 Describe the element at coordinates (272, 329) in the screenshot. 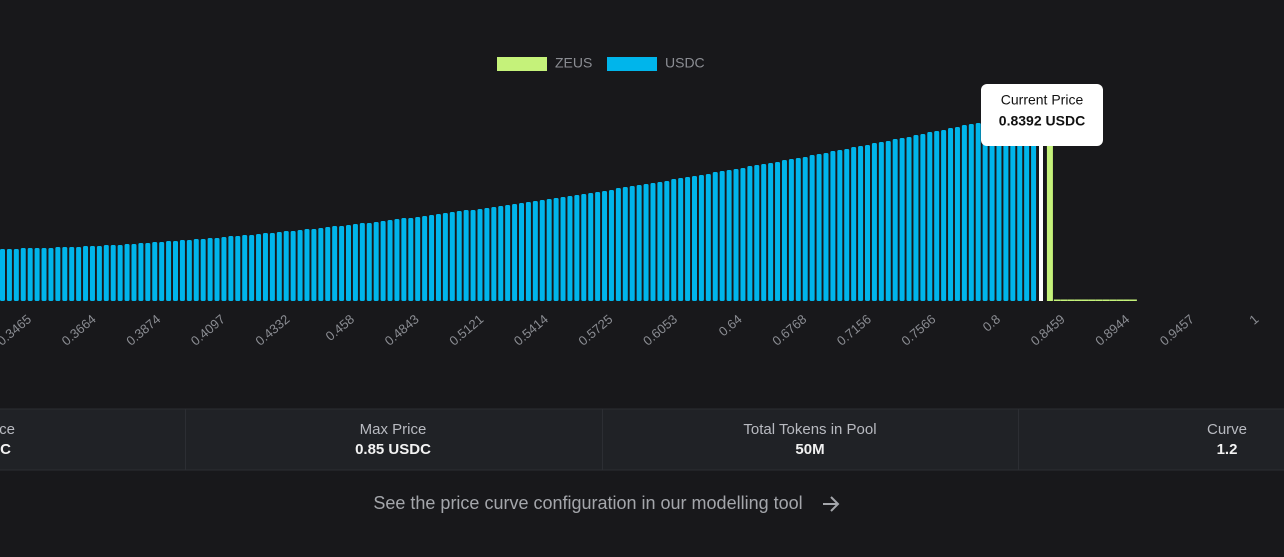

I see `x-tick-label: 0.4332` at that location.